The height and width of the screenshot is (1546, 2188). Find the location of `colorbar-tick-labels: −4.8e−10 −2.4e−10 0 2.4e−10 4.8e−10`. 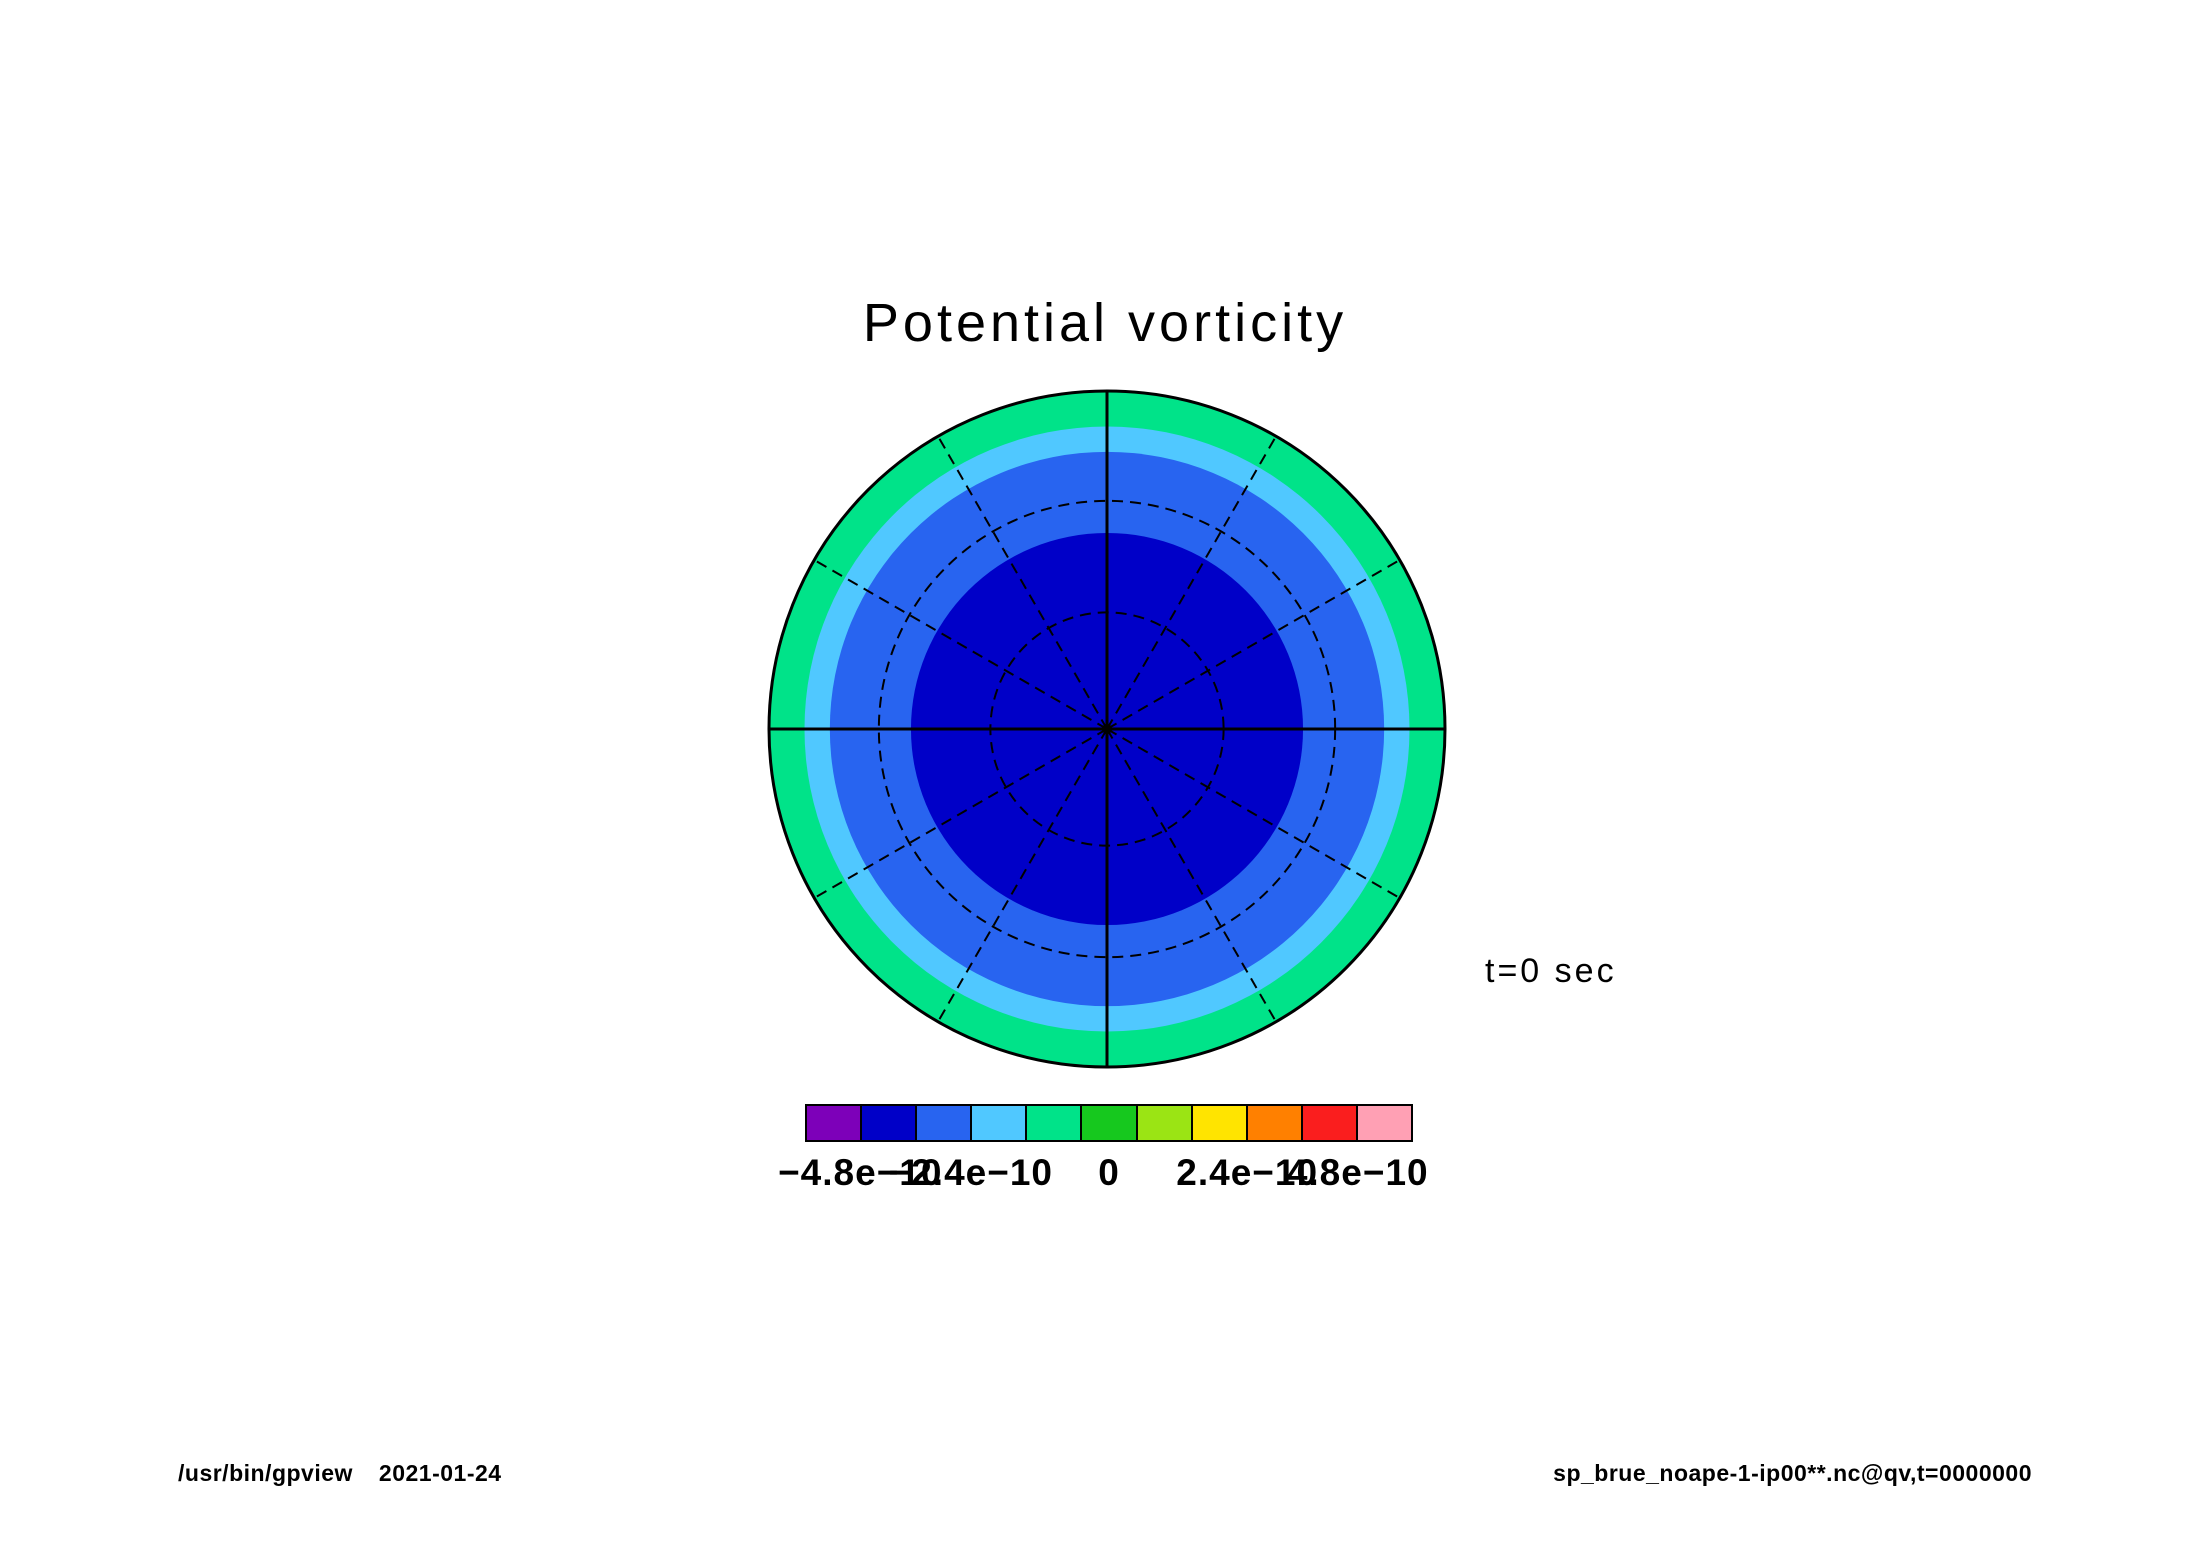

colorbar-tick-labels: −4.8e−10 −2.4e−10 0 2.4e−10 4.8e−10 is located at coordinates (1103, 1175).